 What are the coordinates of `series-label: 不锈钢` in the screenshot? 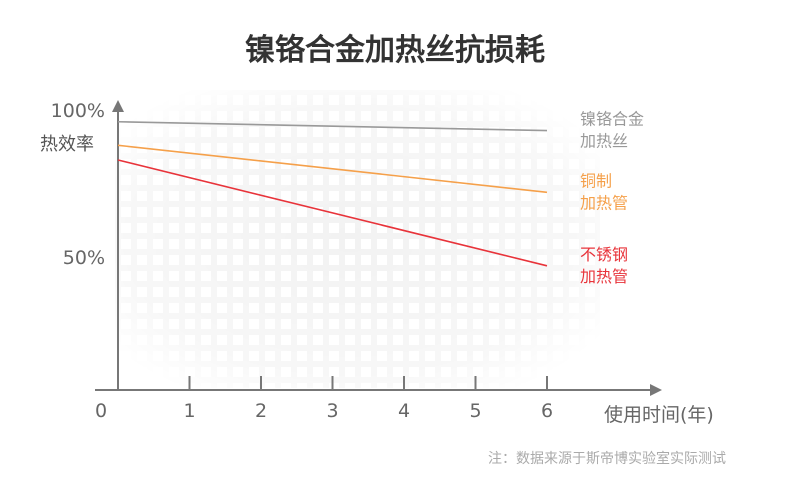 It's located at (604, 254).